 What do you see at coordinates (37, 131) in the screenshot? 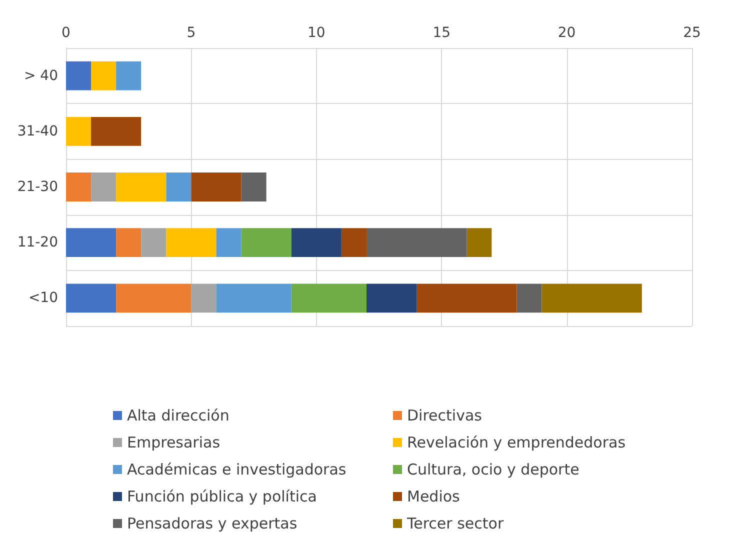
I see `y-tick-label: 31-40` at bounding box center [37, 131].